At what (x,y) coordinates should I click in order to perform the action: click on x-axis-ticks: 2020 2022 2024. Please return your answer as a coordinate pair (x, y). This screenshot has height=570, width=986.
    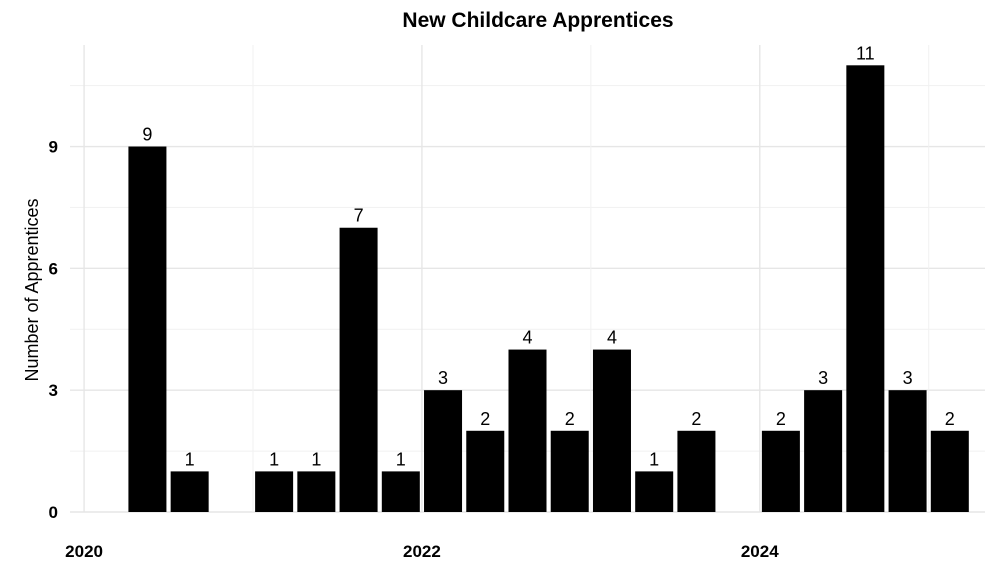
    Looking at the image, I should click on (422, 551).